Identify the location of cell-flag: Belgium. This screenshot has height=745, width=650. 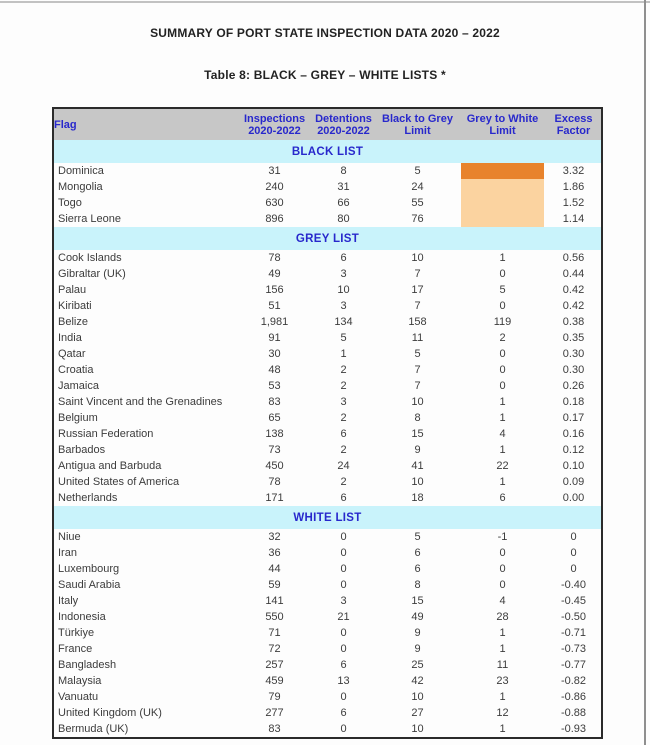
(78, 418).